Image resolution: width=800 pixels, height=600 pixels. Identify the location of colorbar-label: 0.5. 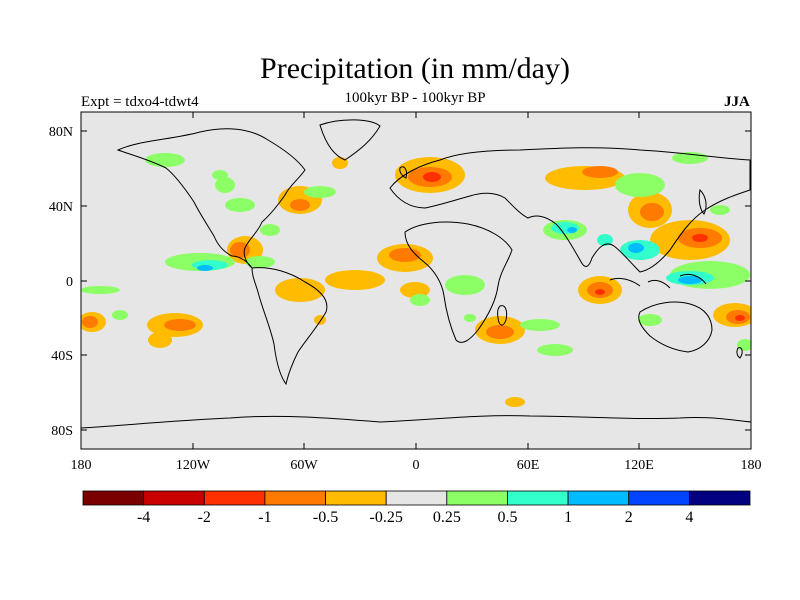
(507, 517).